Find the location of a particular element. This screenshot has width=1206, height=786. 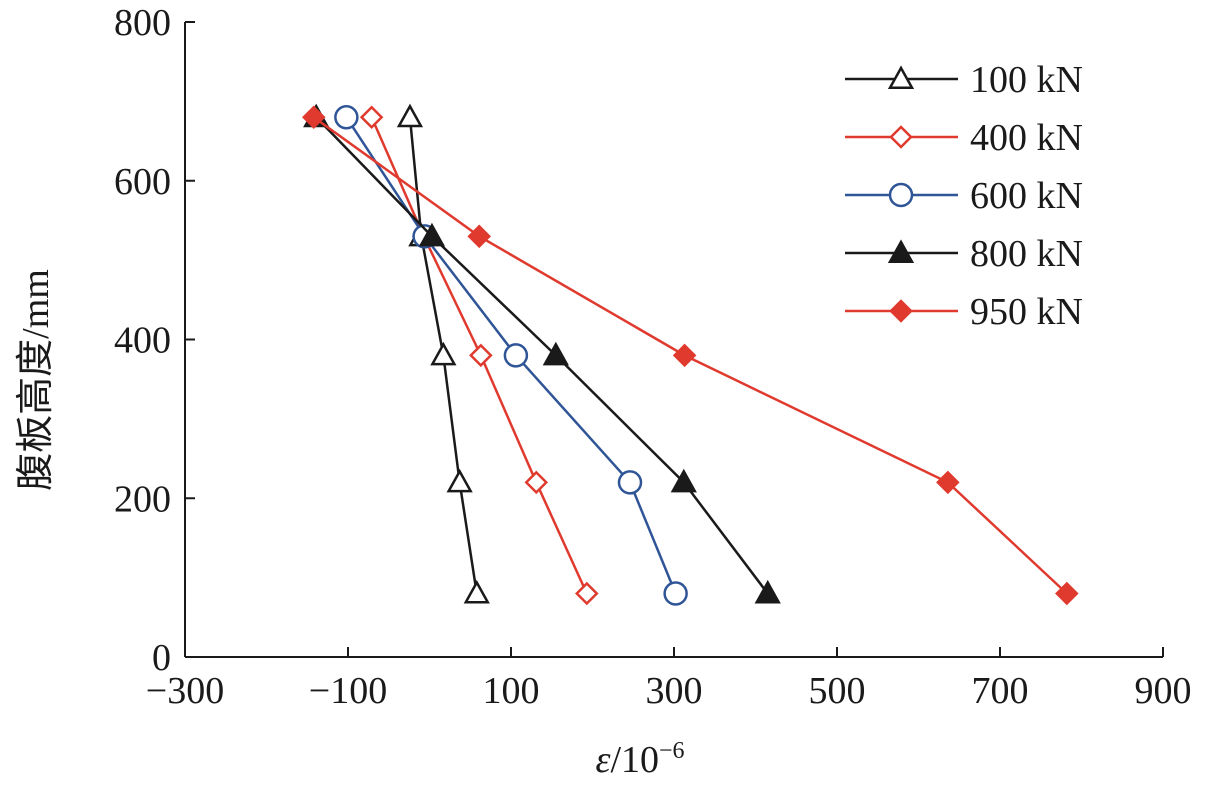

x-axis-label-unit: /10 is located at coordinates (634, 760).